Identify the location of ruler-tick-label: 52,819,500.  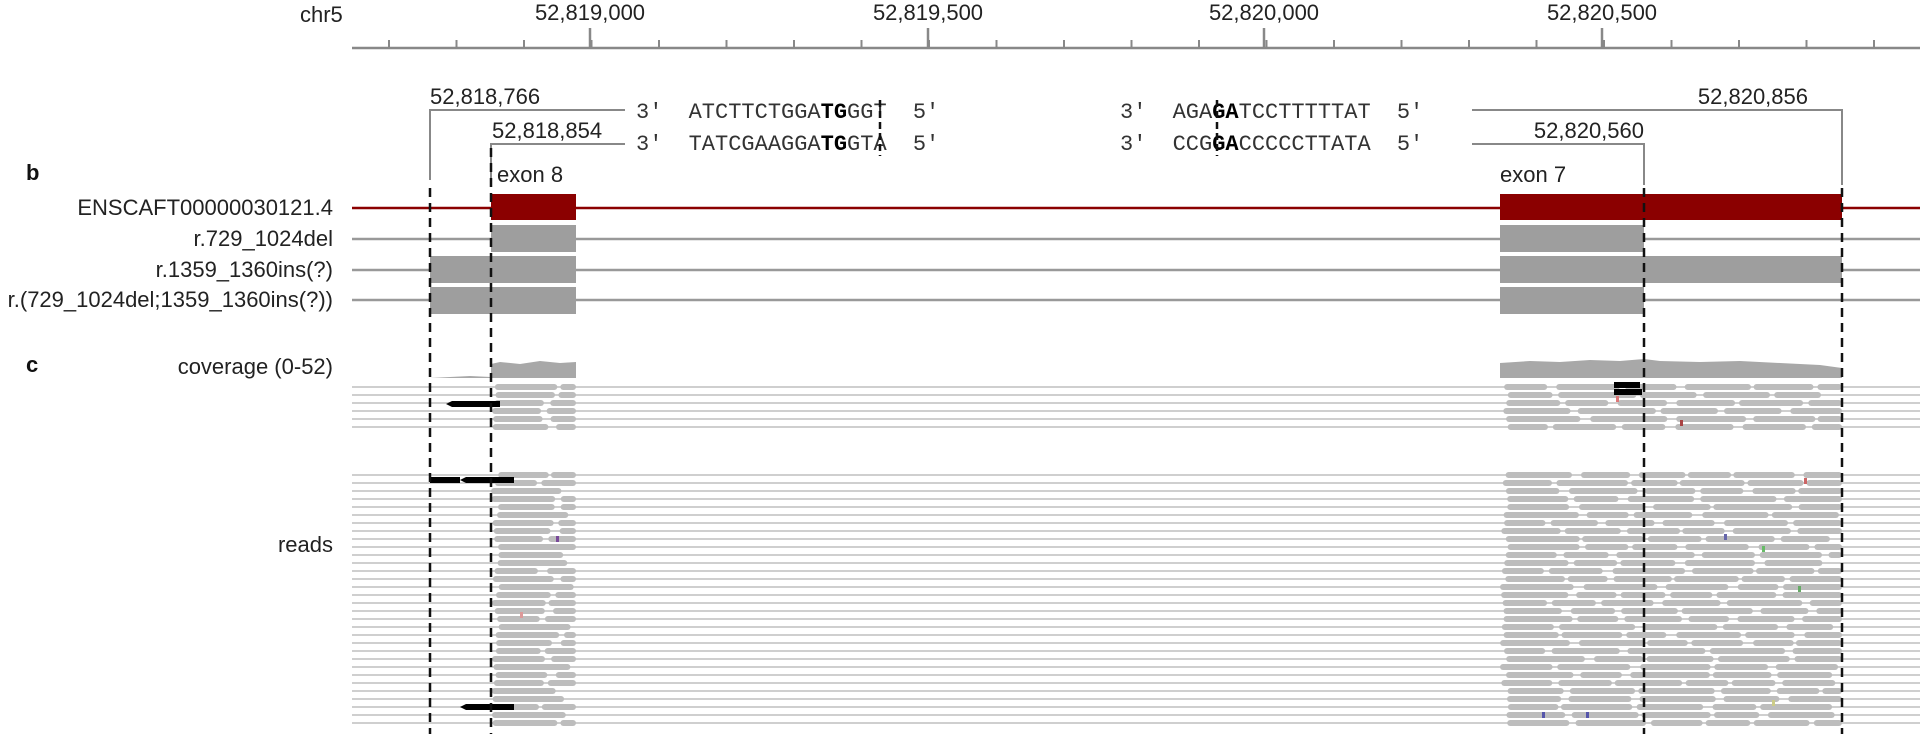
(928, 12).